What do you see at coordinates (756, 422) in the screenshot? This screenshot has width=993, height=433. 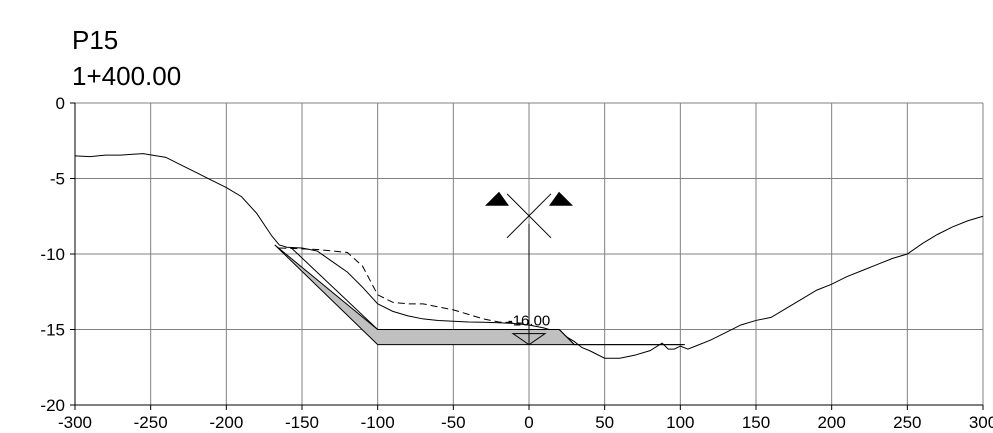 I see `x-tick-label-9: 150` at bounding box center [756, 422].